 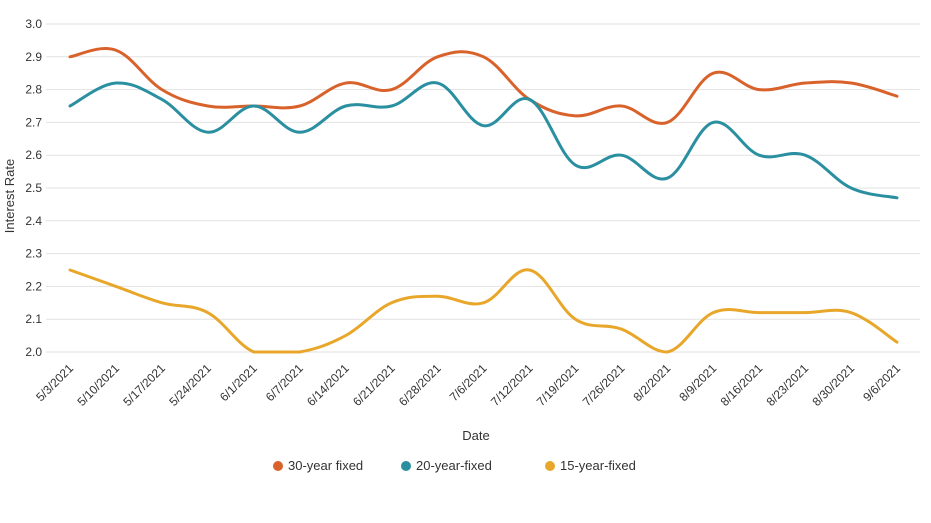 What do you see at coordinates (33, 57) in the screenshot?
I see `y-tick-label: 2.9` at bounding box center [33, 57].